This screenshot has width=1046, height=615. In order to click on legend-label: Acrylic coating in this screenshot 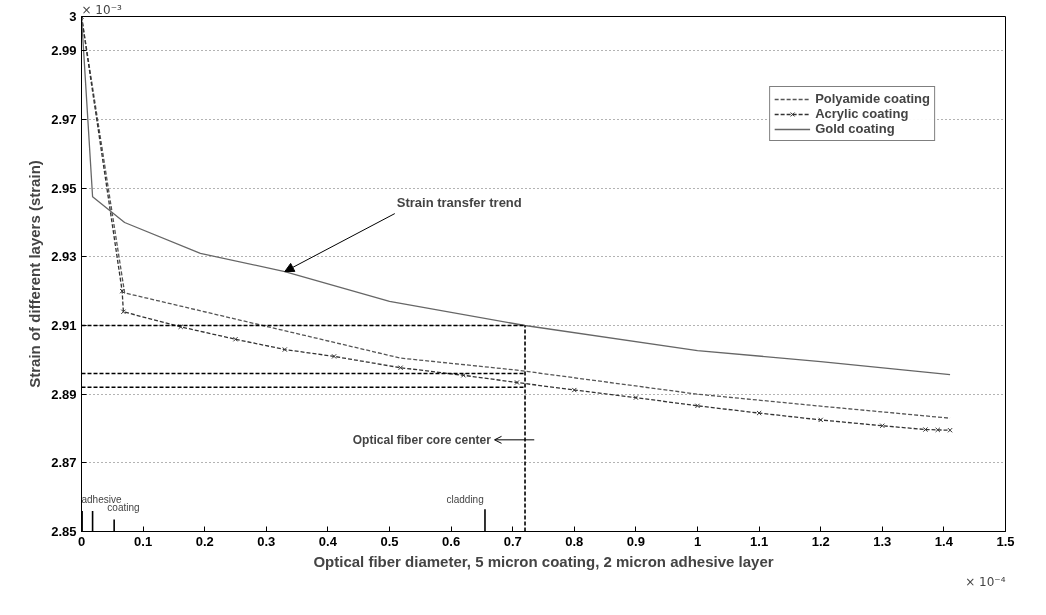, I will do `click(862, 113)`.